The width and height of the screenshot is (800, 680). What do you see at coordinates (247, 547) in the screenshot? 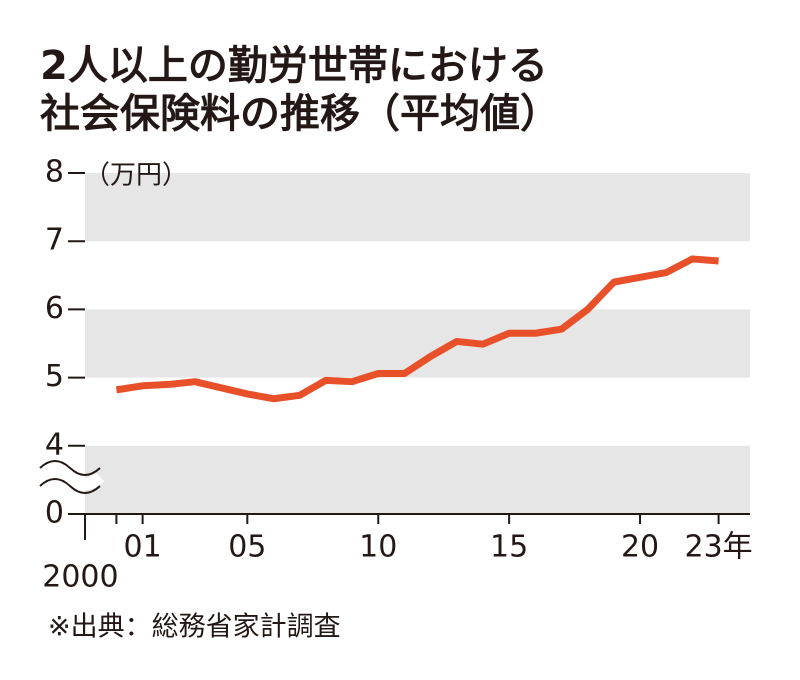
I see `x-tick-label: 05` at bounding box center [247, 547].